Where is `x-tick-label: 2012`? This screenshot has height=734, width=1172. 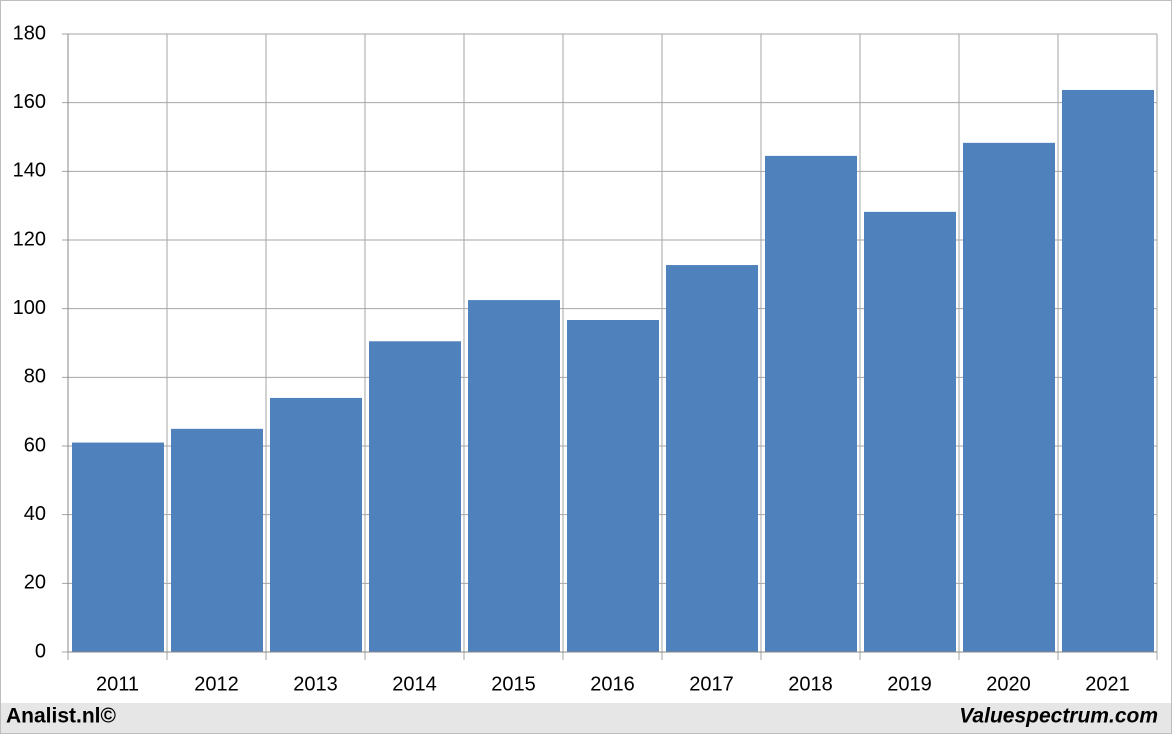 x-tick-label: 2012 is located at coordinates (216, 684).